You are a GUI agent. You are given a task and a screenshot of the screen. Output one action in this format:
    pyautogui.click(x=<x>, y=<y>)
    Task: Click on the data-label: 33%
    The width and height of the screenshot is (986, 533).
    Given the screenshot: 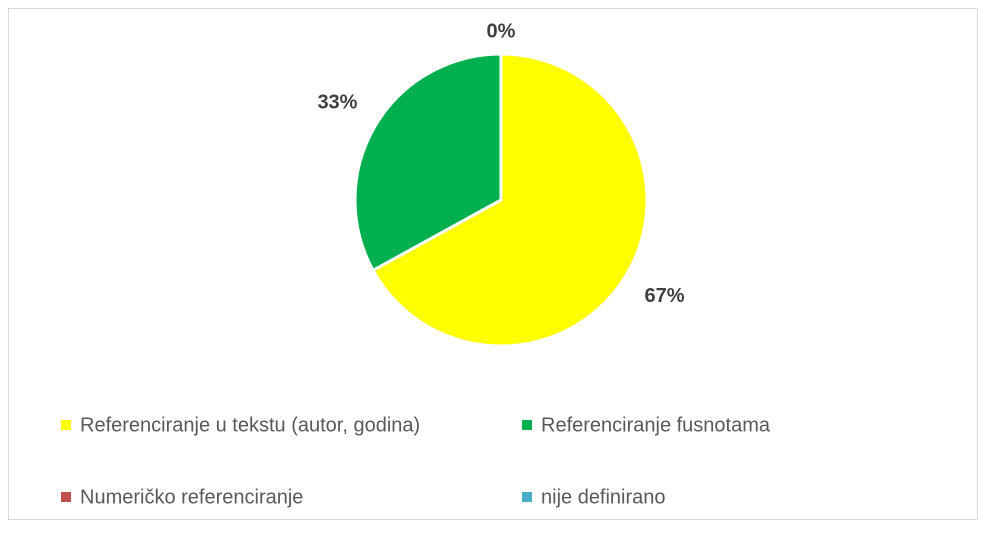 What is the action you would take?
    pyautogui.click(x=337, y=103)
    